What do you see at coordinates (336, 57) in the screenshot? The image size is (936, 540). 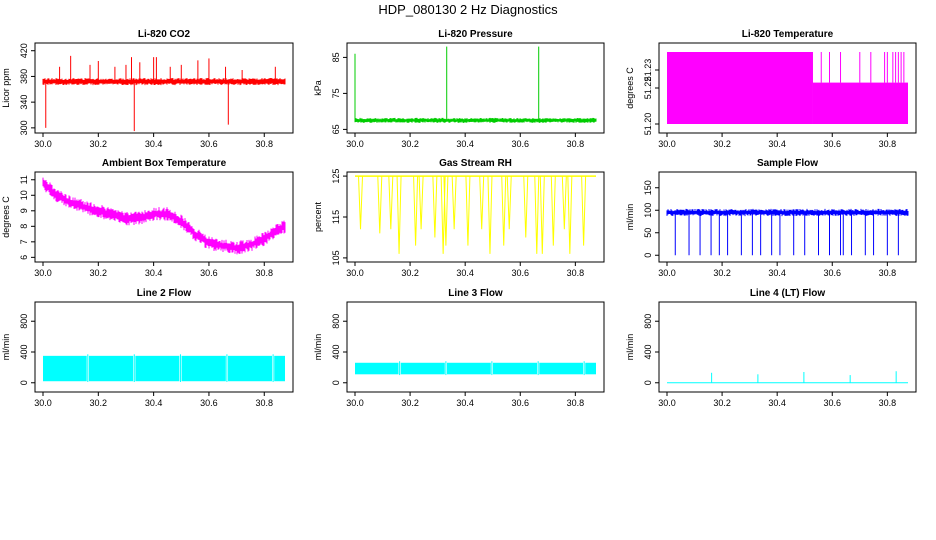 I see `y-tick-label: 85` at bounding box center [336, 57].